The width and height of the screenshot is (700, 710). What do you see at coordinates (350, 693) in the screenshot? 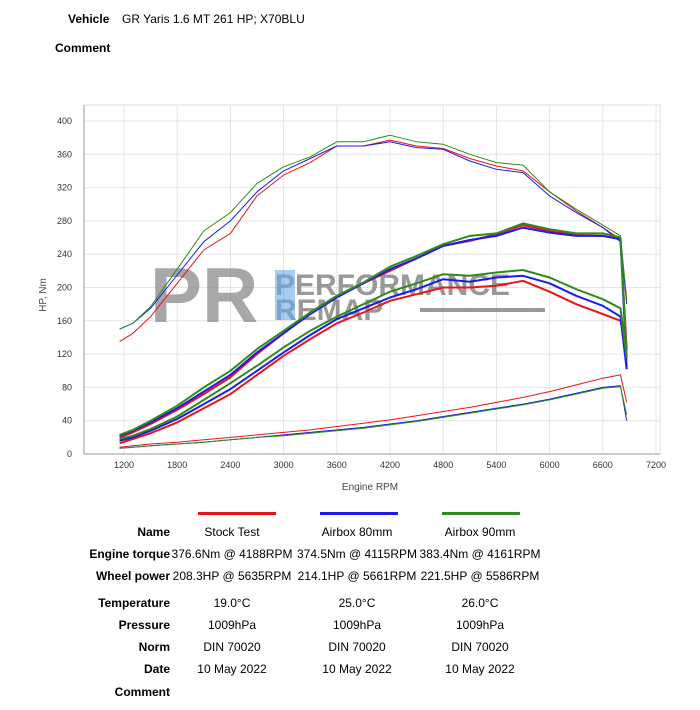
I see `table-row-comment: Comment` at bounding box center [350, 693].